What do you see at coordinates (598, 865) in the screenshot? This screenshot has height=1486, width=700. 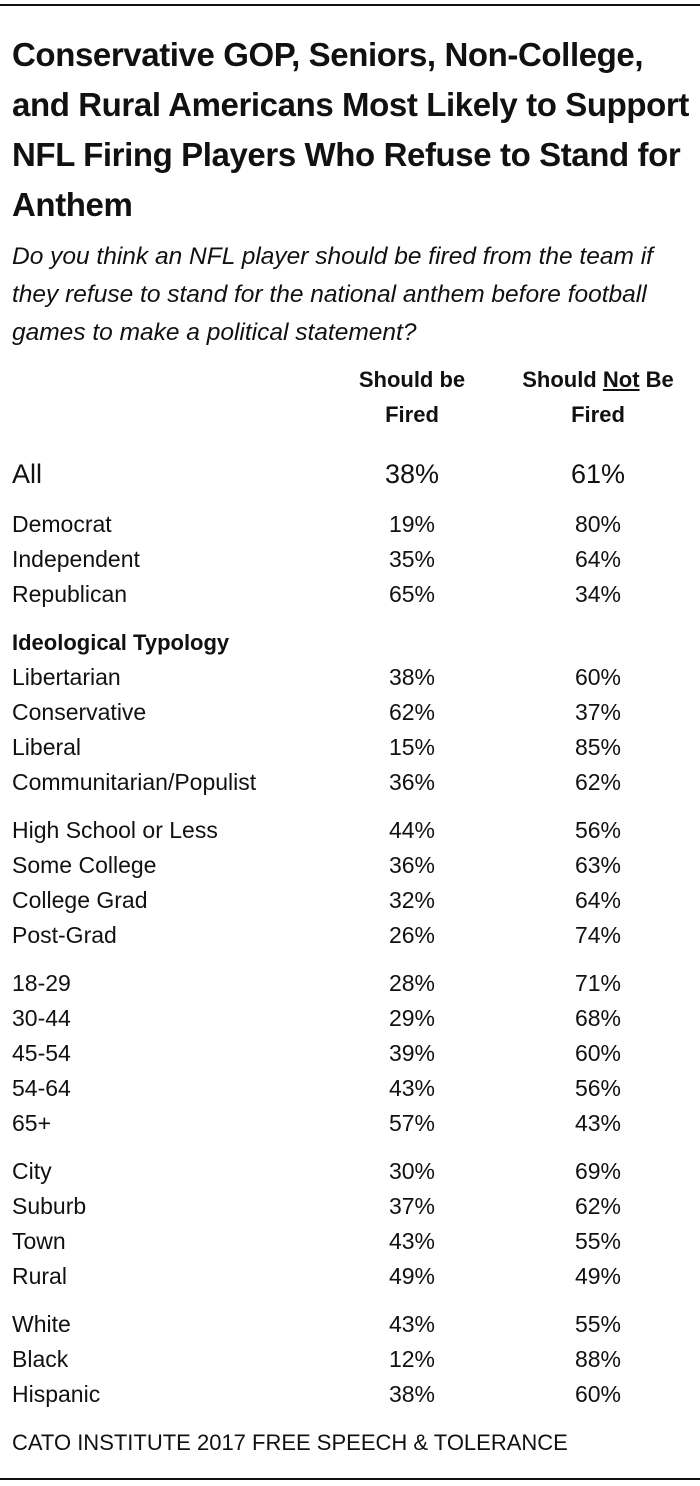 I see `cell-value: 63%` at bounding box center [598, 865].